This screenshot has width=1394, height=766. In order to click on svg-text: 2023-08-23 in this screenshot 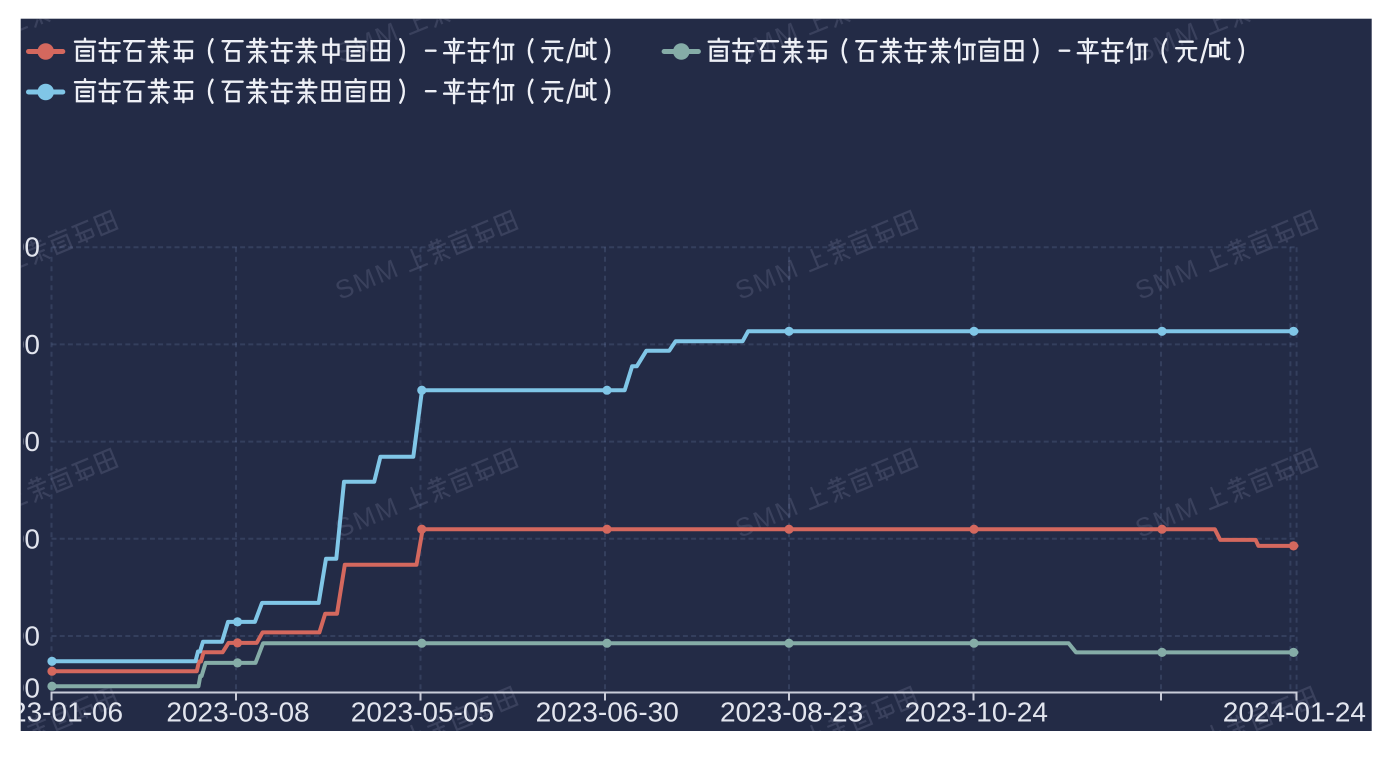, I will do `click(791, 712)`.